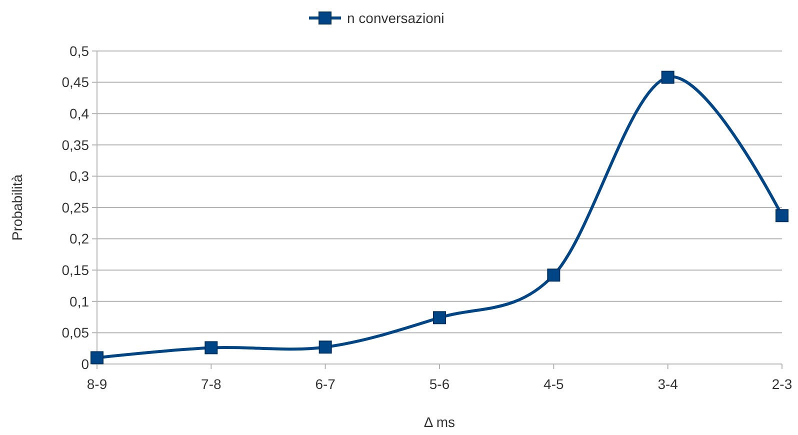 Image resolution: width=798 pixels, height=435 pixels. What do you see at coordinates (668, 384) in the screenshot?
I see `x-tick-label: 3-4` at bounding box center [668, 384].